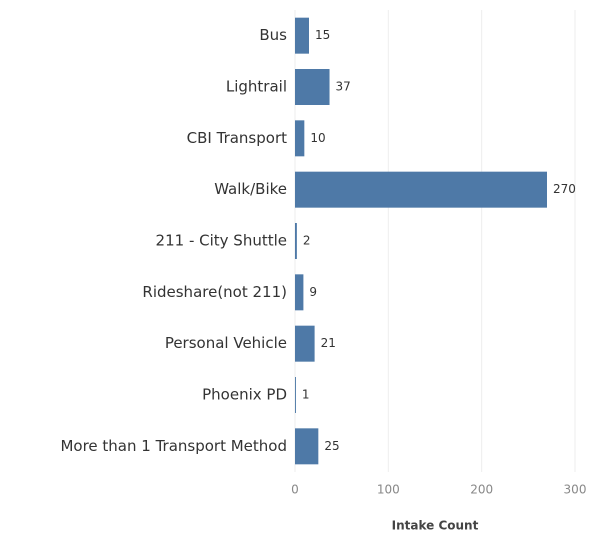 The width and height of the screenshot is (589, 534). What do you see at coordinates (388, 490) in the screenshot?
I see `x-tick-label: 100` at bounding box center [388, 490].